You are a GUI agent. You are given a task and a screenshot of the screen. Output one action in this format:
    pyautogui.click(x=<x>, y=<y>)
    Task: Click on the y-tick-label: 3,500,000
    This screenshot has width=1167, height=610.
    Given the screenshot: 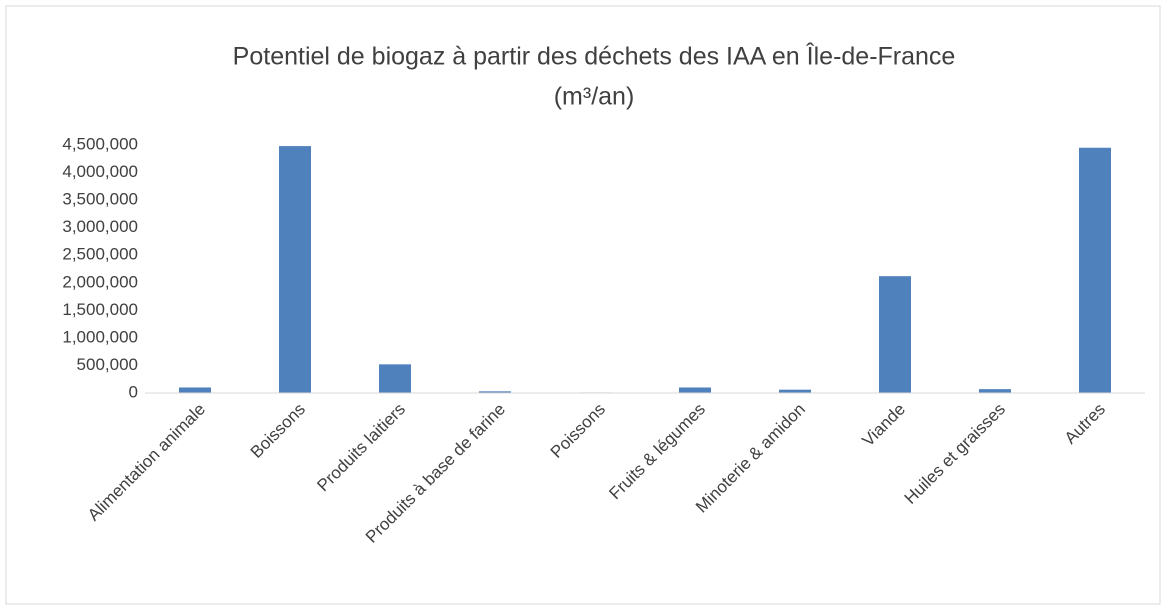 What is the action you would take?
    pyautogui.click(x=100, y=199)
    